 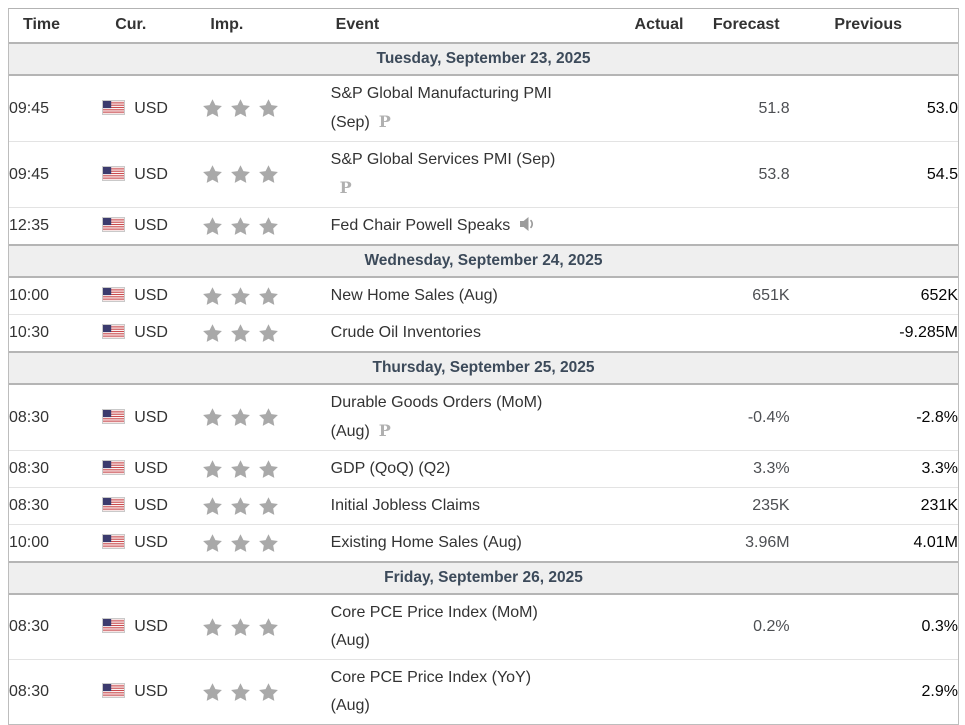 What do you see at coordinates (436, 417) in the screenshot?
I see `event-name-link: Durable Goods Orders (MoM) (Aug)` at bounding box center [436, 417].